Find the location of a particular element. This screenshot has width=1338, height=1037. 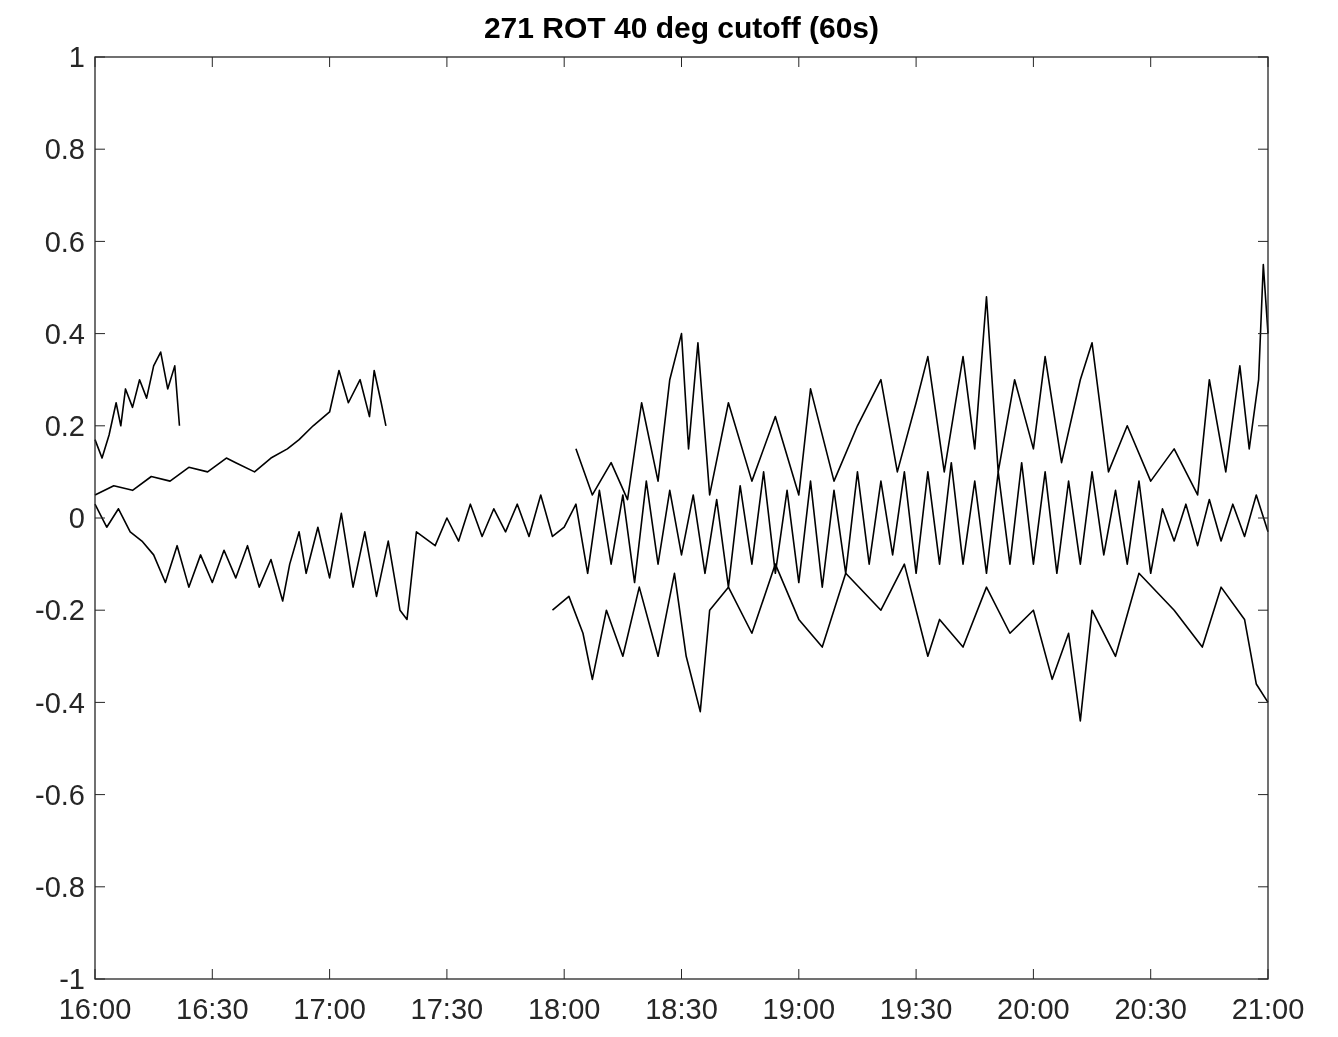

x-tick-label: 19:30 is located at coordinates (916, 1009).